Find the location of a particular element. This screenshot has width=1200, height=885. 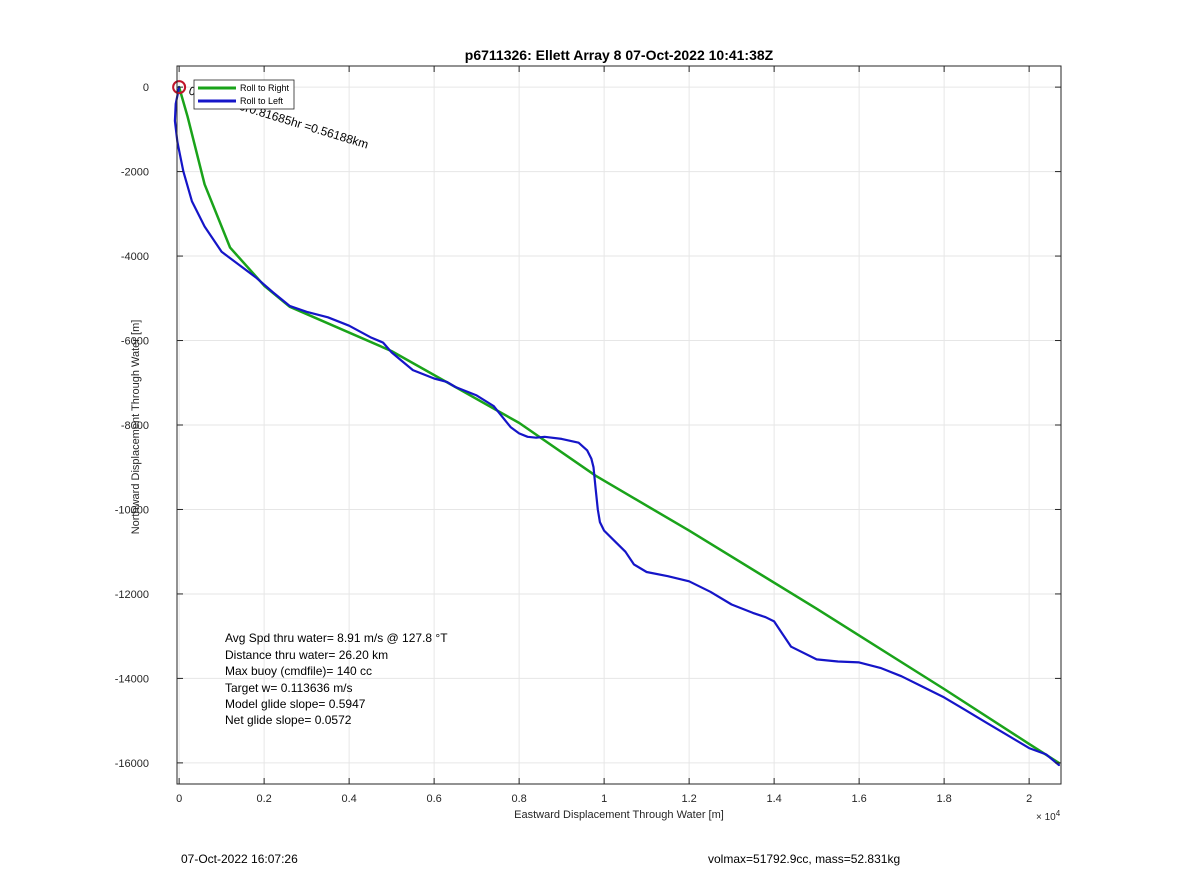

stat-distance: Distance thru water= 26.20 km is located at coordinates (306, 655).